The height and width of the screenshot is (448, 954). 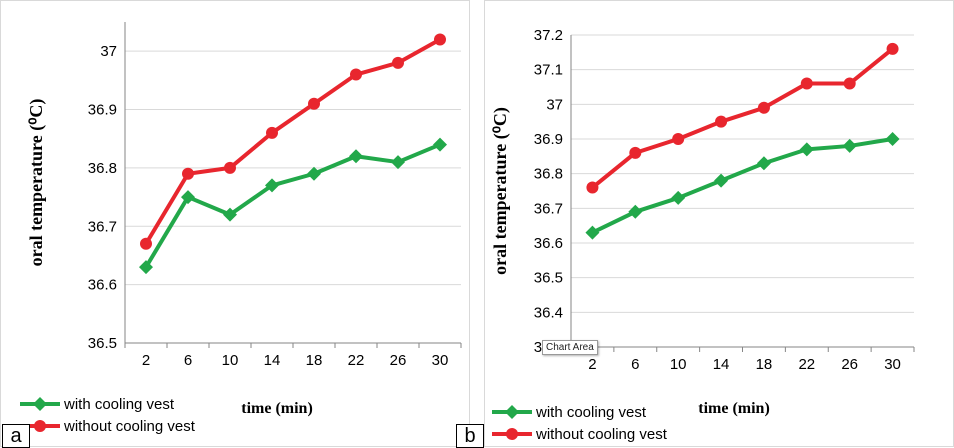 What do you see at coordinates (470, 436) in the screenshot?
I see `panel-tag-b: b` at bounding box center [470, 436].